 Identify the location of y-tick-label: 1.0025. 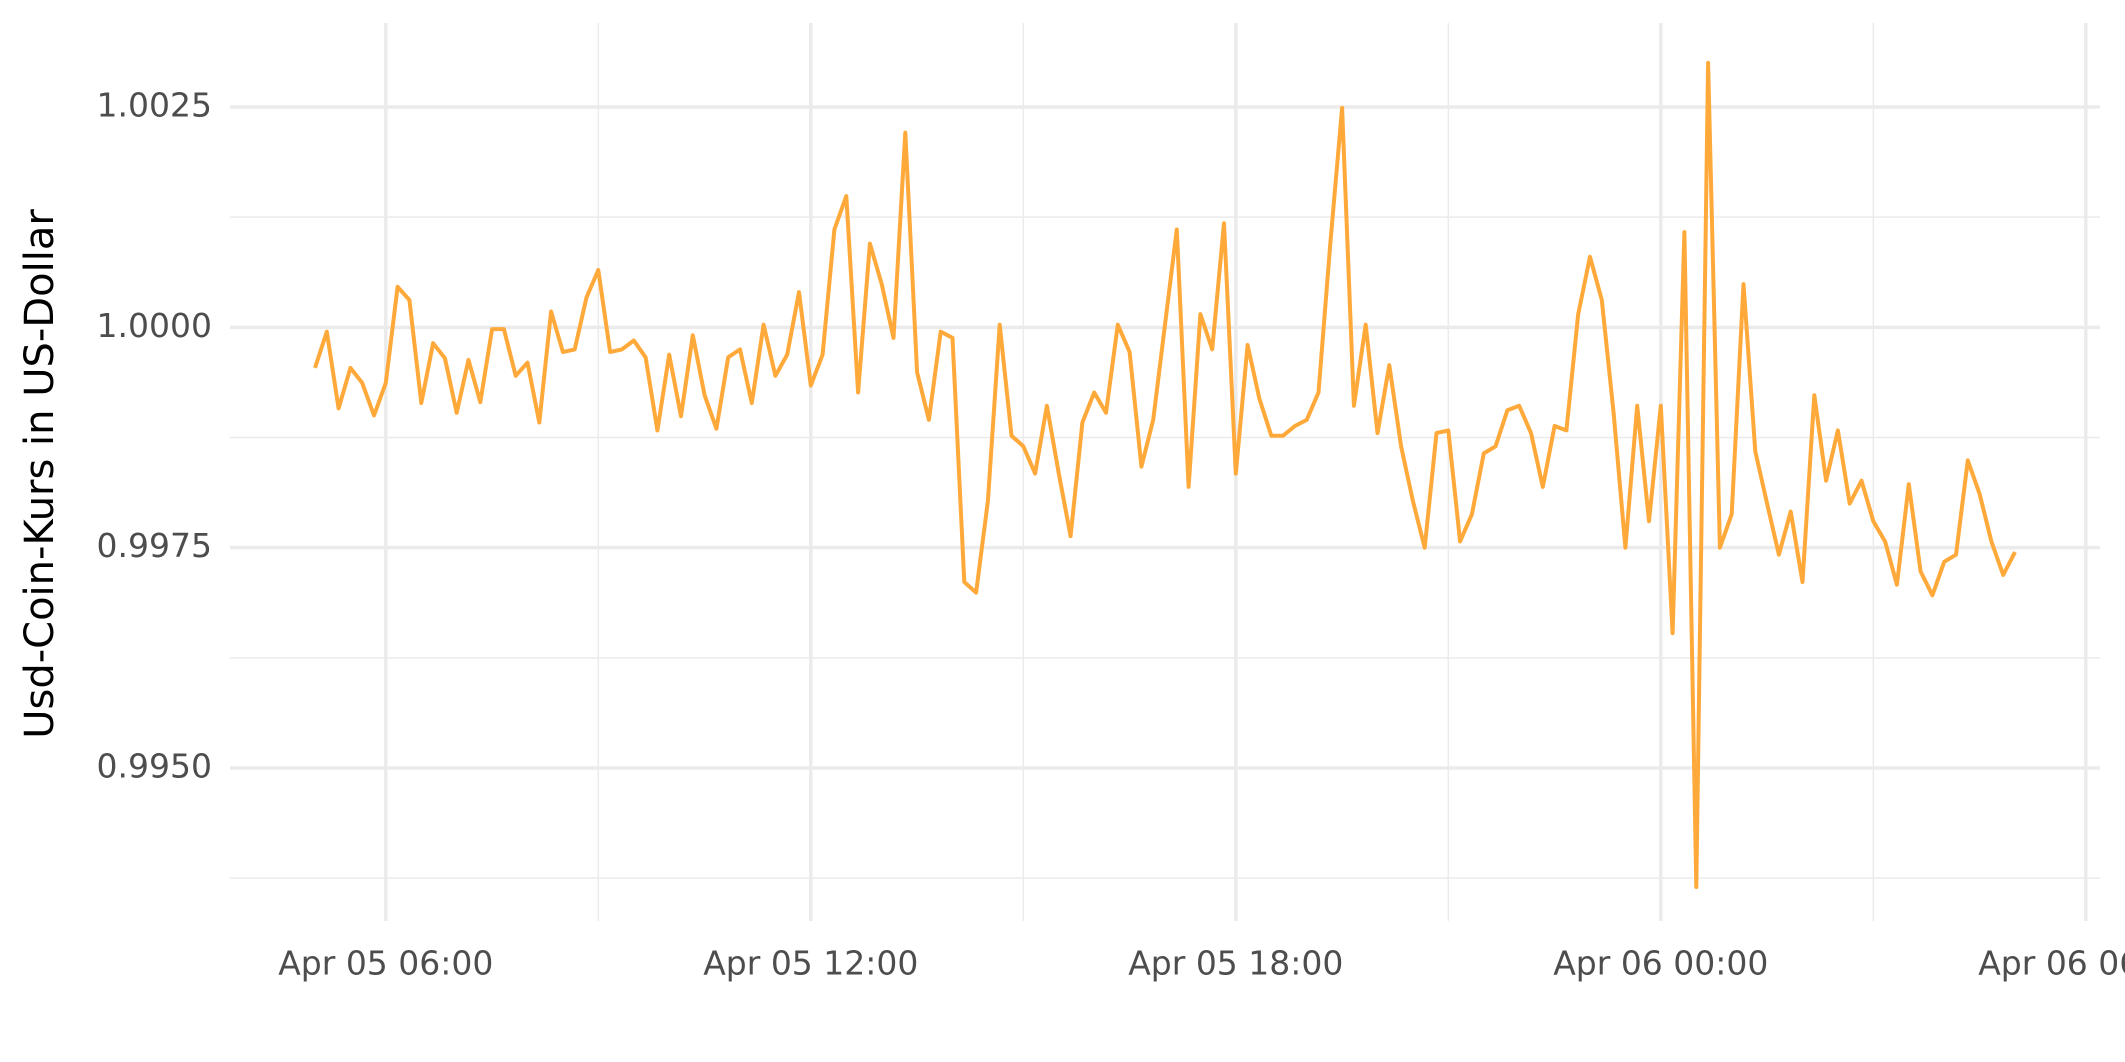
(154, 104).